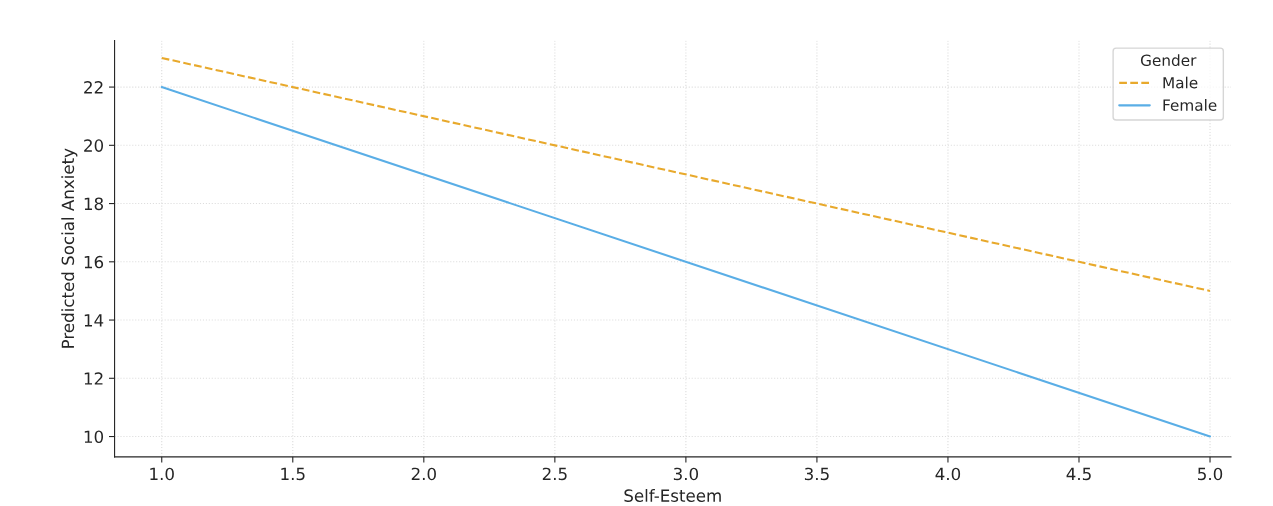  I want to click on y-tick-label: 16, so click(94, 262).